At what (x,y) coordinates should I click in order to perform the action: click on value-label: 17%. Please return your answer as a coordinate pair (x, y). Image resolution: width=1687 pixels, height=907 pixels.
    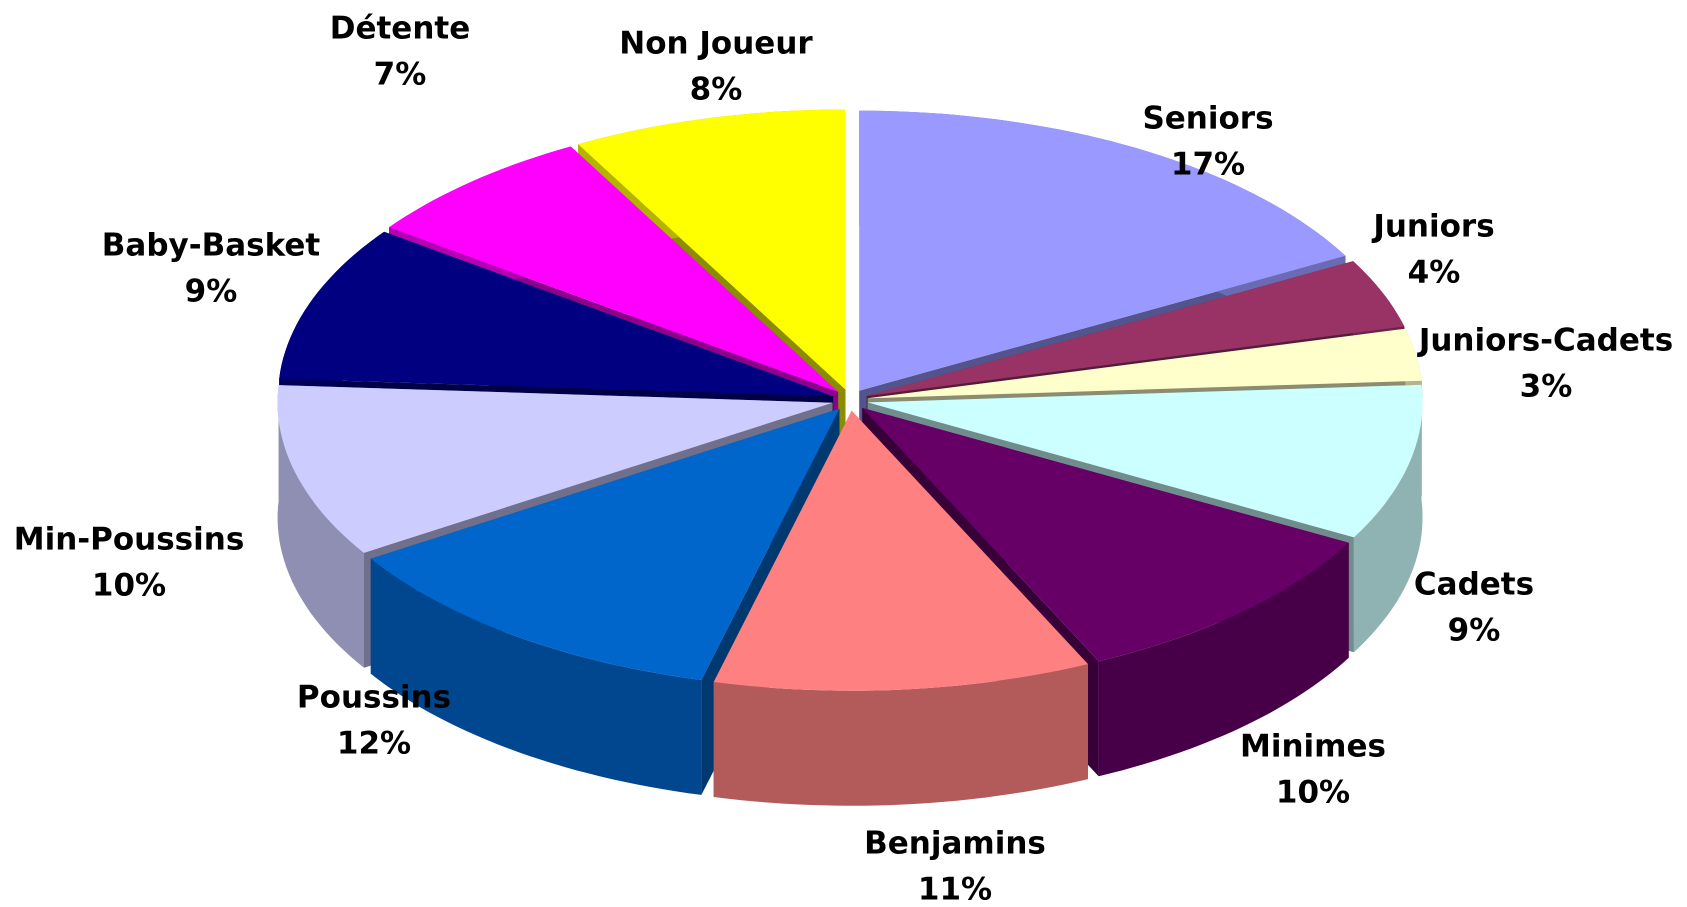
    Looking at the image, I should click on (1208, 165).